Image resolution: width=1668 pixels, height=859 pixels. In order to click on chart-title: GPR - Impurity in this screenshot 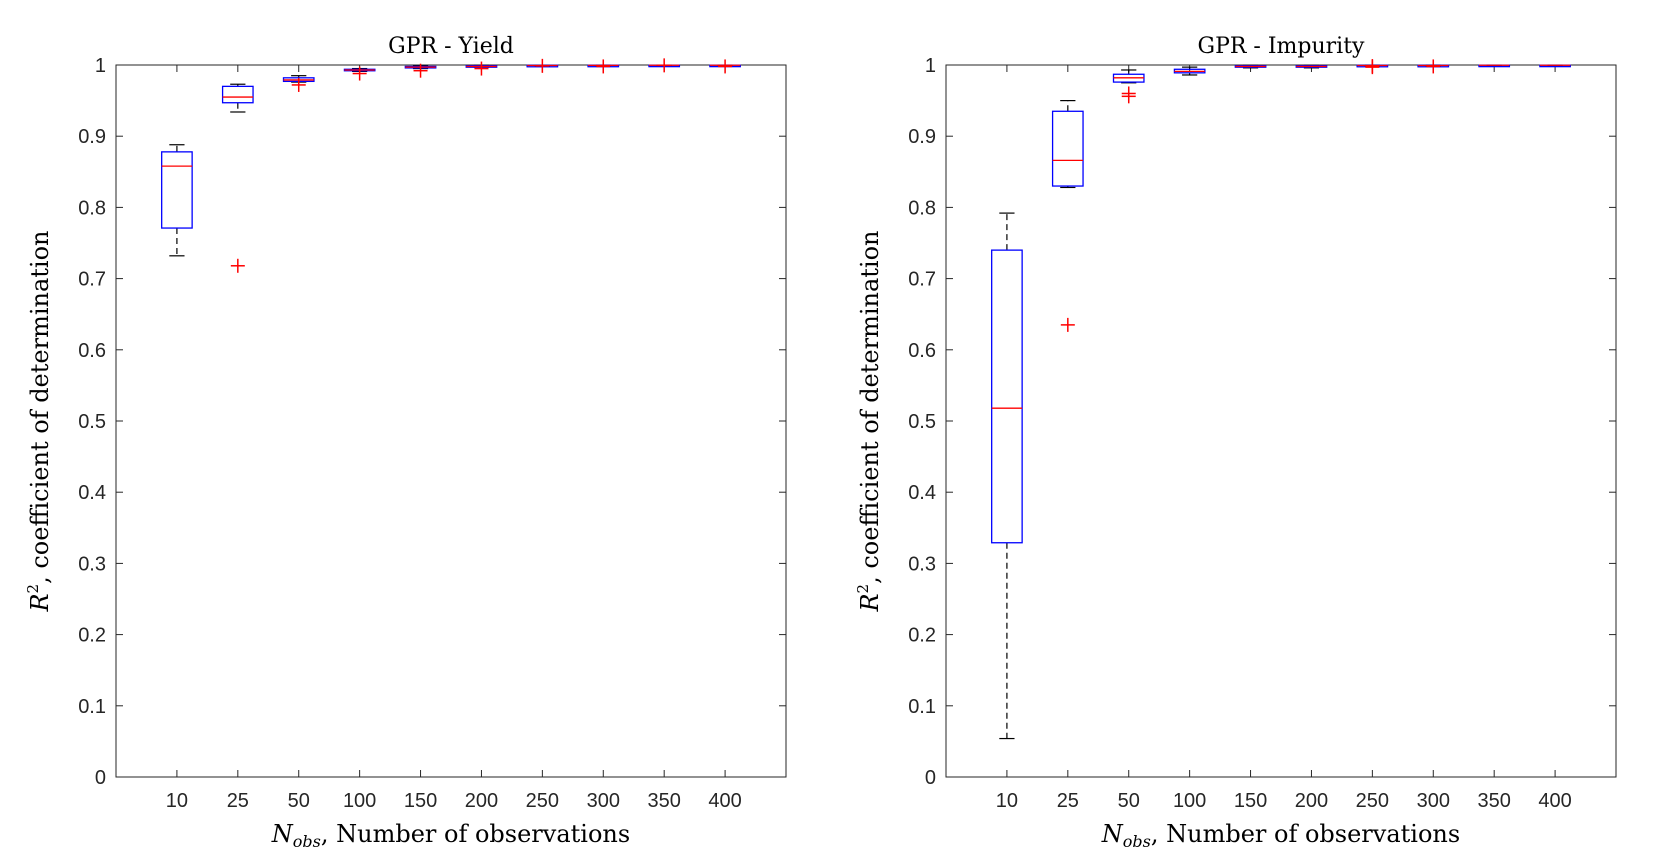, I will do `click(1282, 46)`.